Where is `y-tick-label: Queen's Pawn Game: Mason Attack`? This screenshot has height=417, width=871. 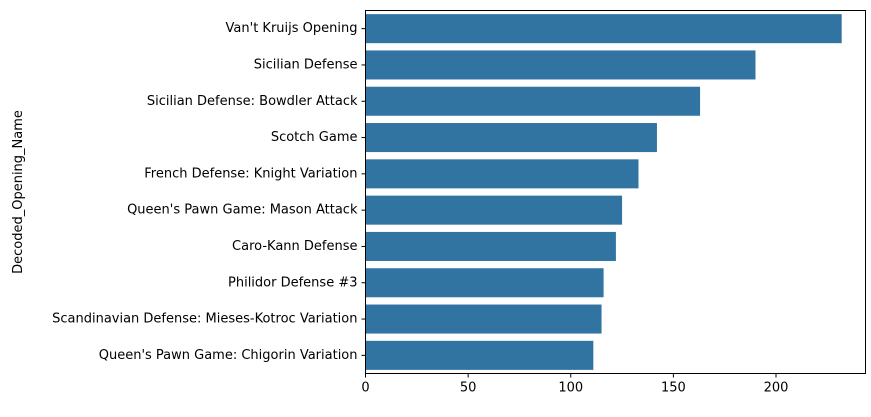 y-tick-label: Queen's Pawn Game: Mason Attack is located at coordinates (242, 210).